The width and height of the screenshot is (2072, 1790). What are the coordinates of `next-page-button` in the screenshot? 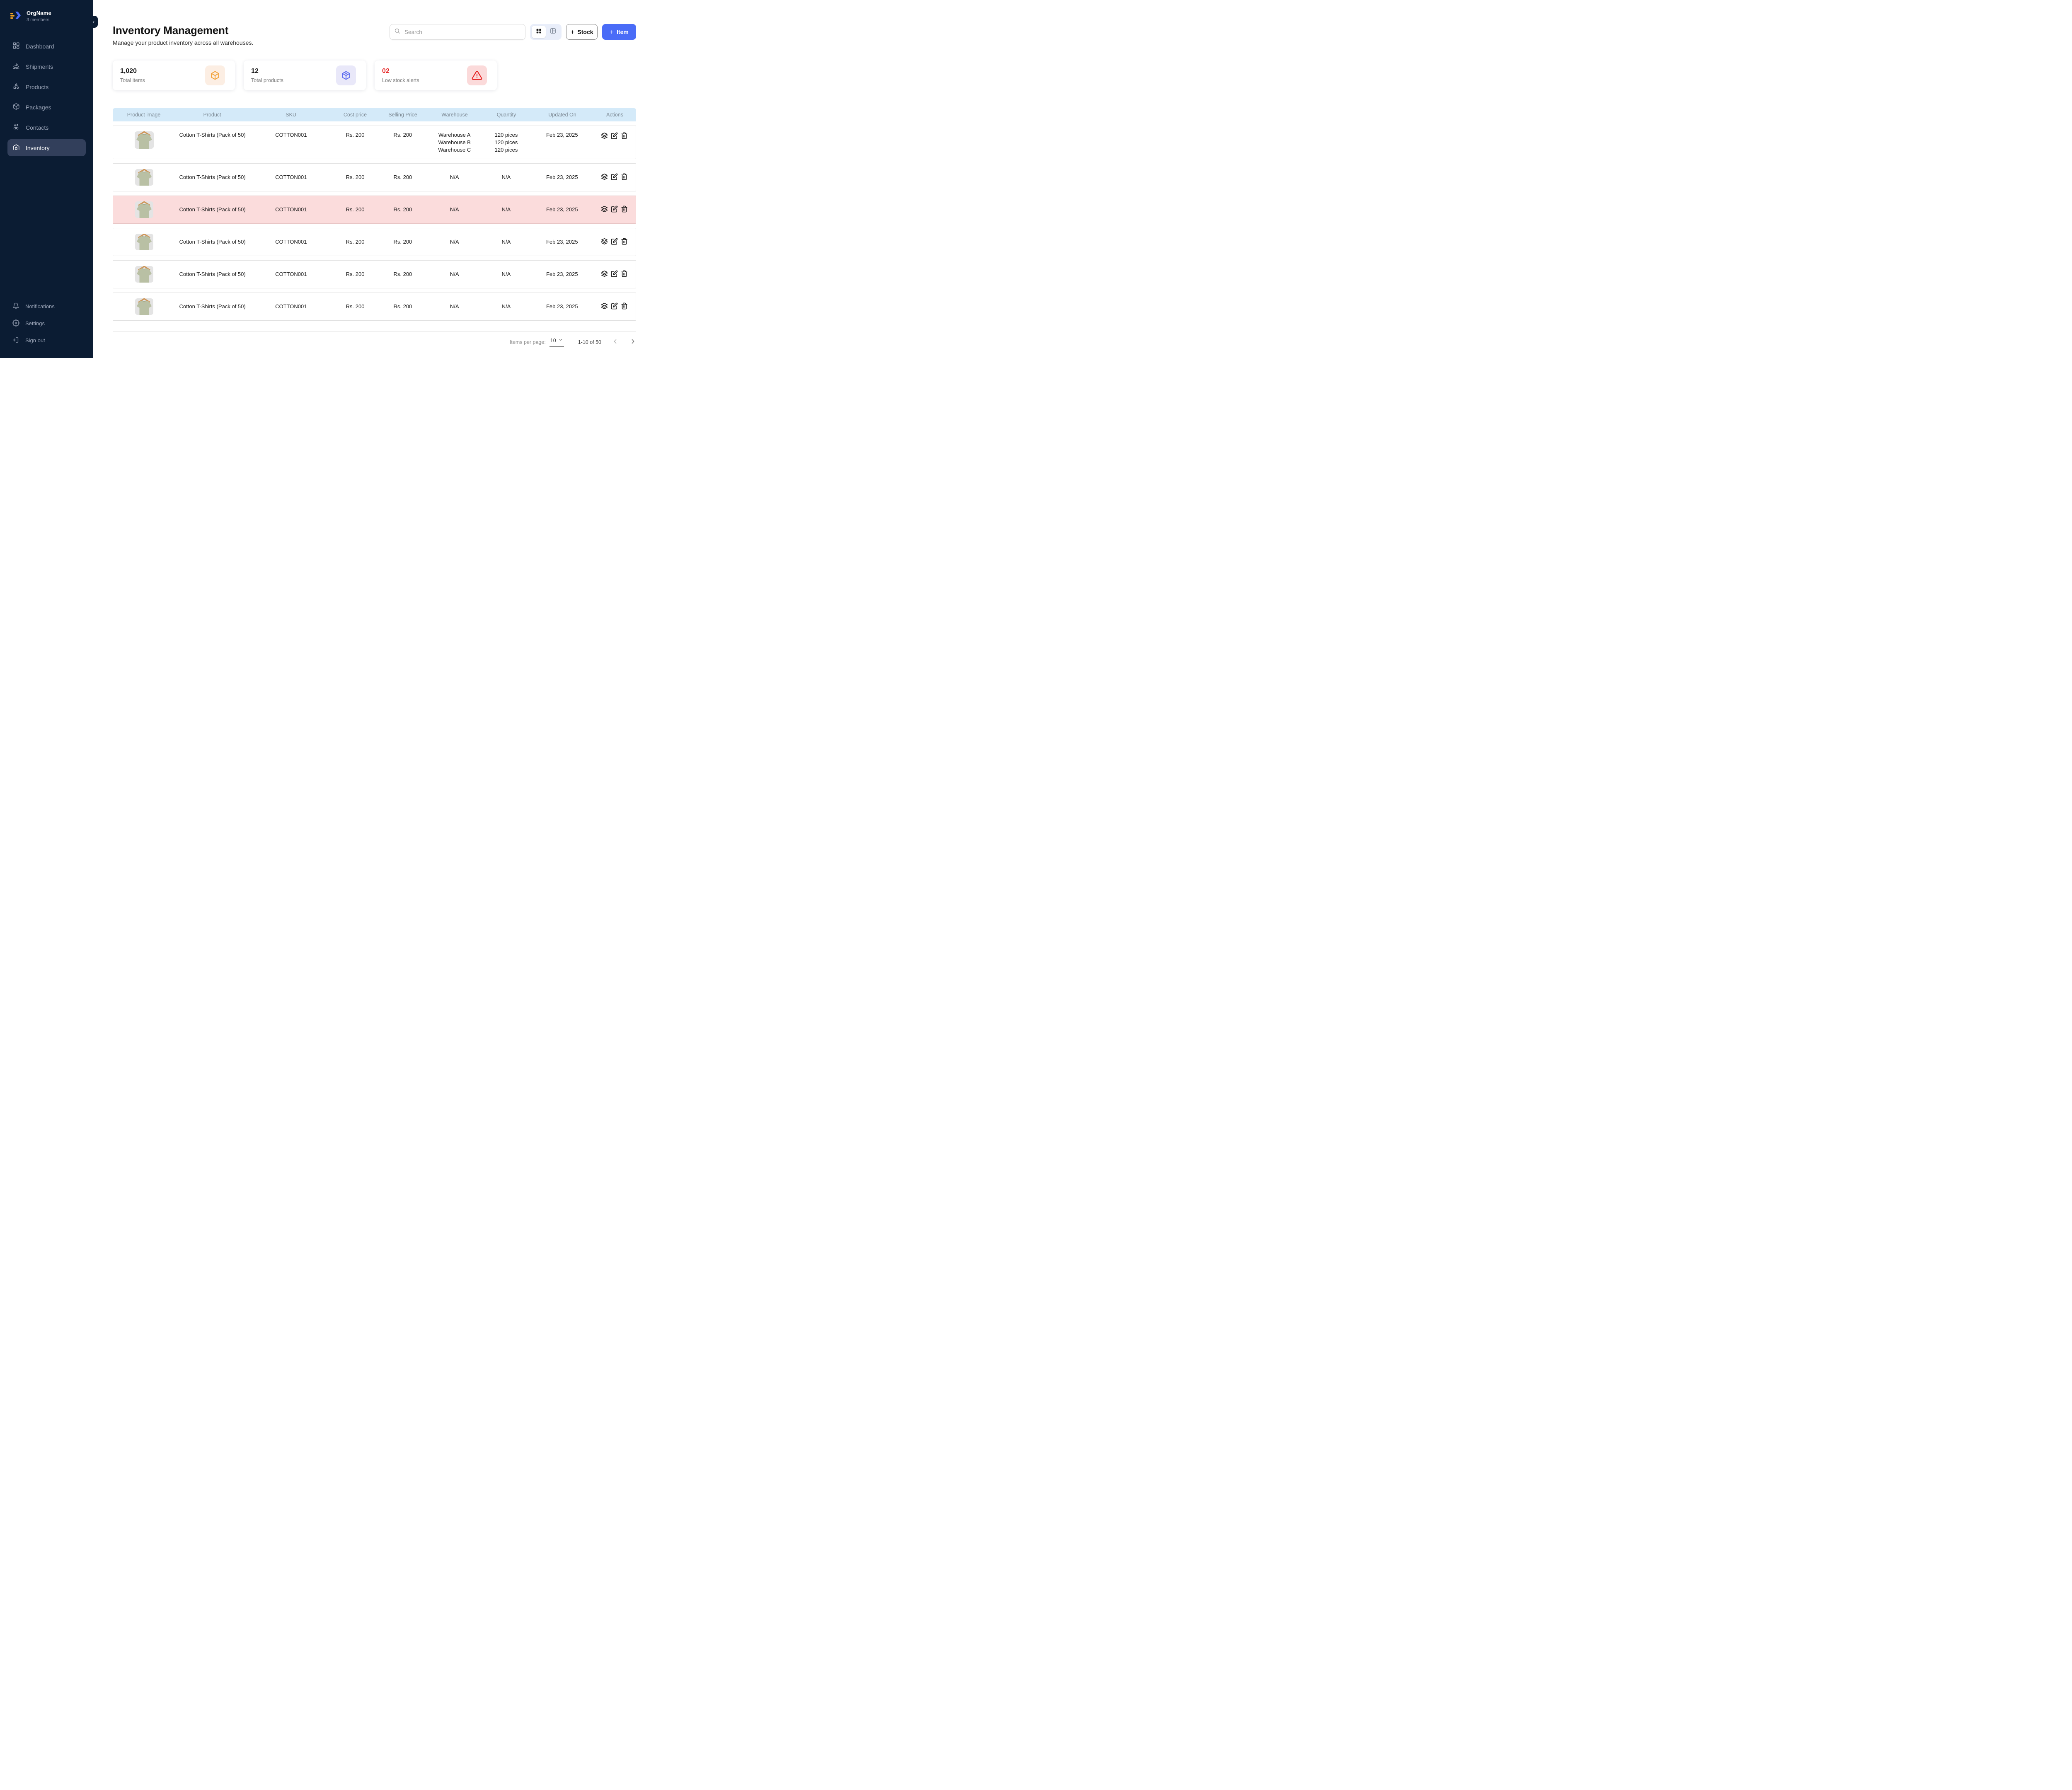 It's located at (632, 342).